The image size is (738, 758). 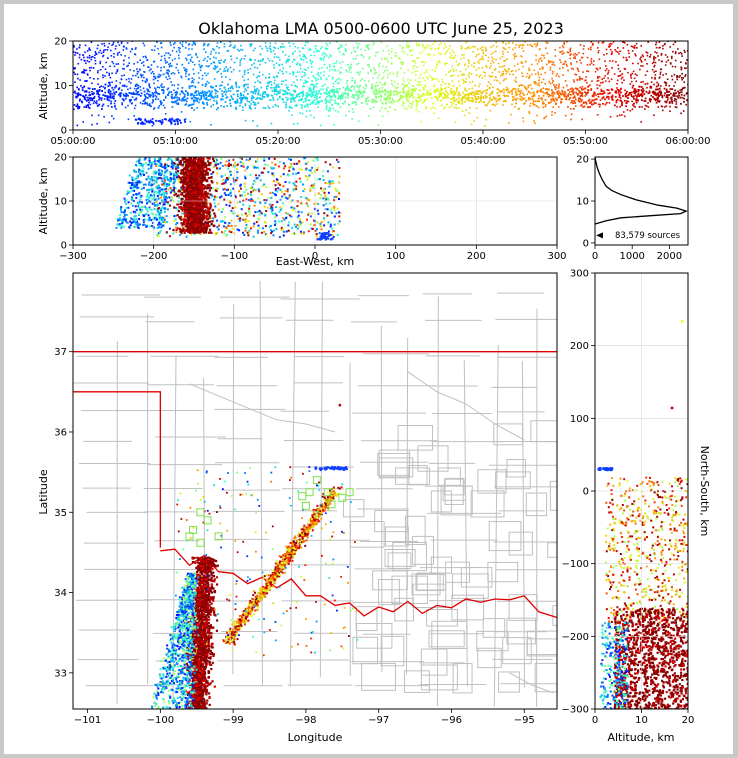 I want to click on altitude-time-xtick-label: 05:10:00, so click(x=175, y=141).